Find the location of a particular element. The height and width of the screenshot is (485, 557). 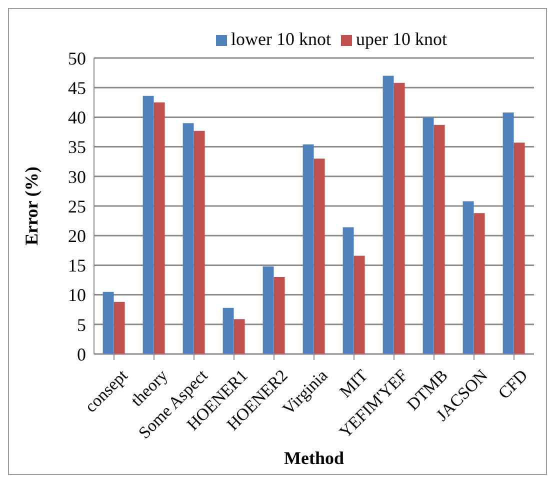

y-tick-label: 50 is located at coordinates (77, 58).